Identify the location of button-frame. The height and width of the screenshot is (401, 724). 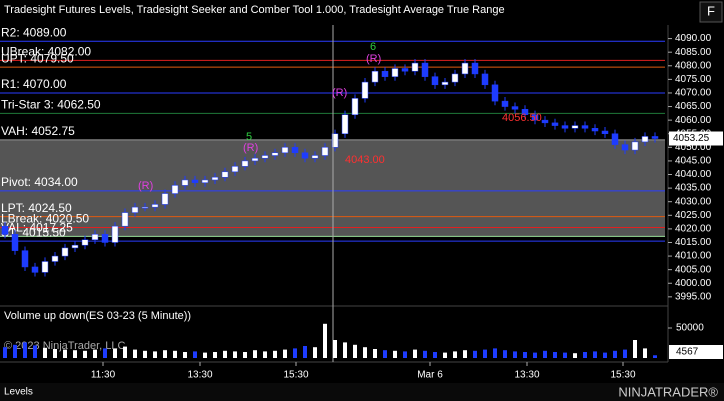
(711, 12).